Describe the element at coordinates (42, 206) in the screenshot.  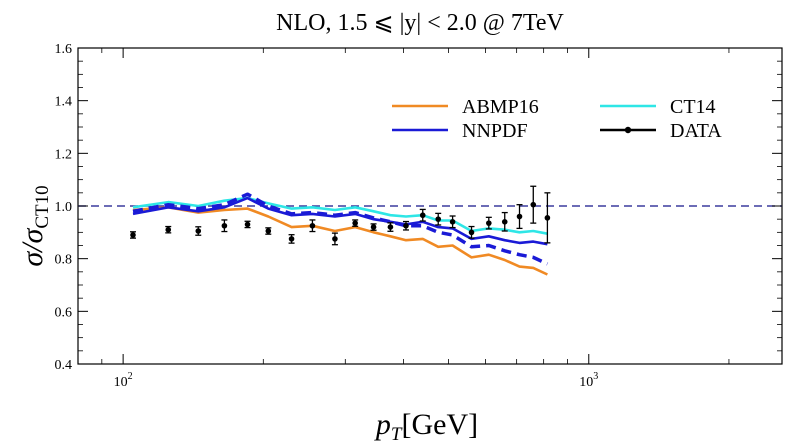
I see `y-axis-label-sub: CT10` at that location.